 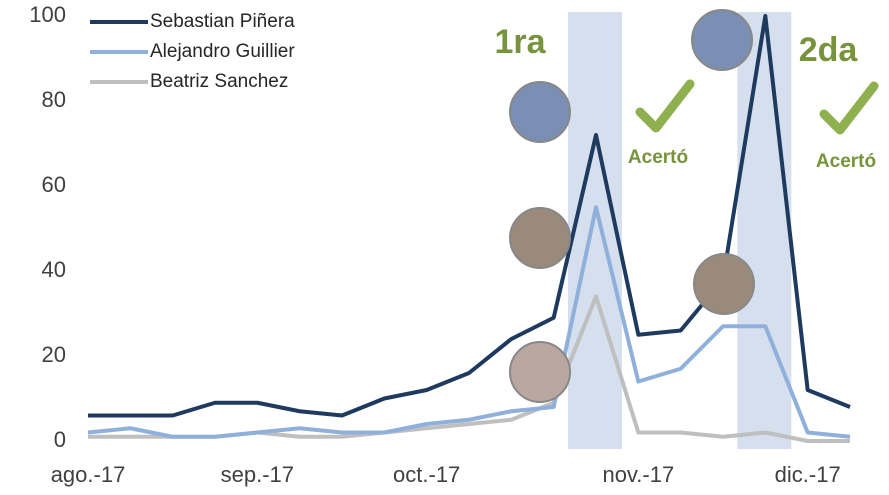 I want to click on y-tick-label: 40, so click(x=54, y=269).